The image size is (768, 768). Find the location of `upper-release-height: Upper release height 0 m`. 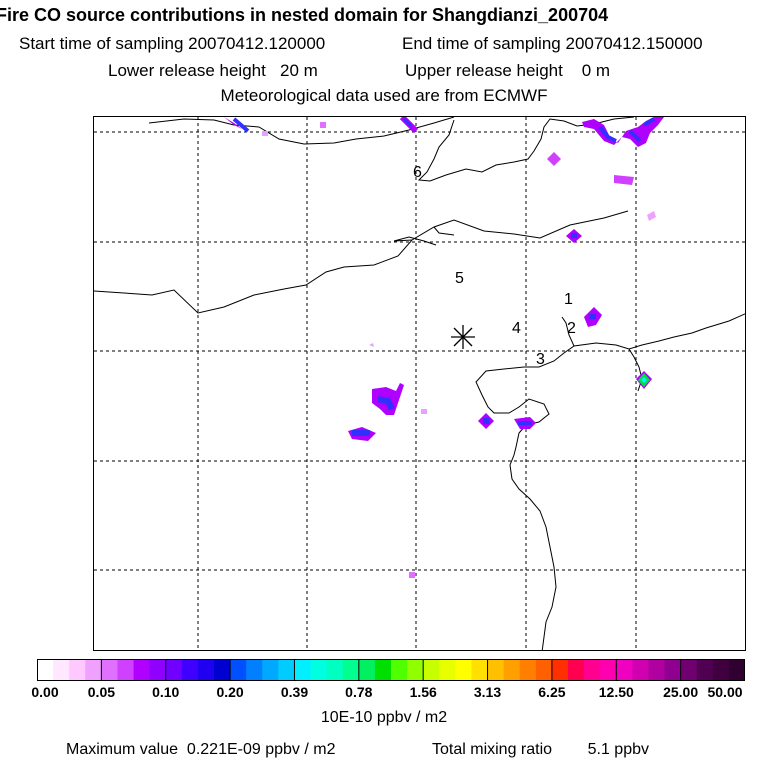

upper-release-height: Upper release height 0 m is located at coordinates (508, 70).